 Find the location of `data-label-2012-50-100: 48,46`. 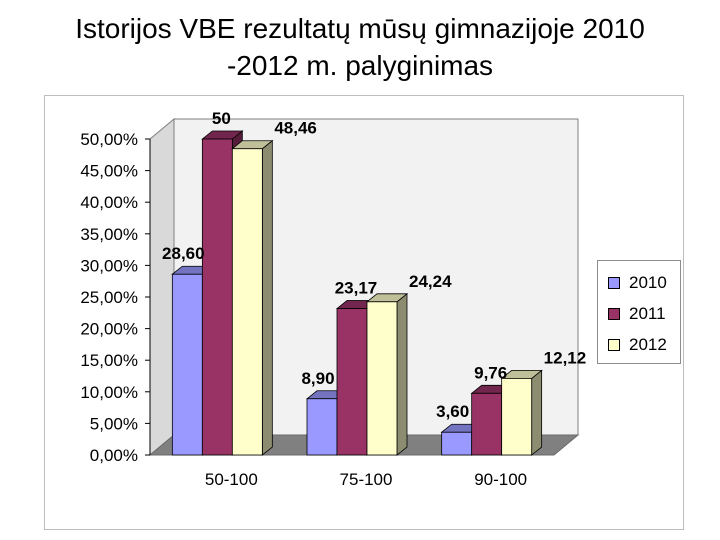

data-label-2012-50-100: 48,46 is located at coordinates (295, 128).